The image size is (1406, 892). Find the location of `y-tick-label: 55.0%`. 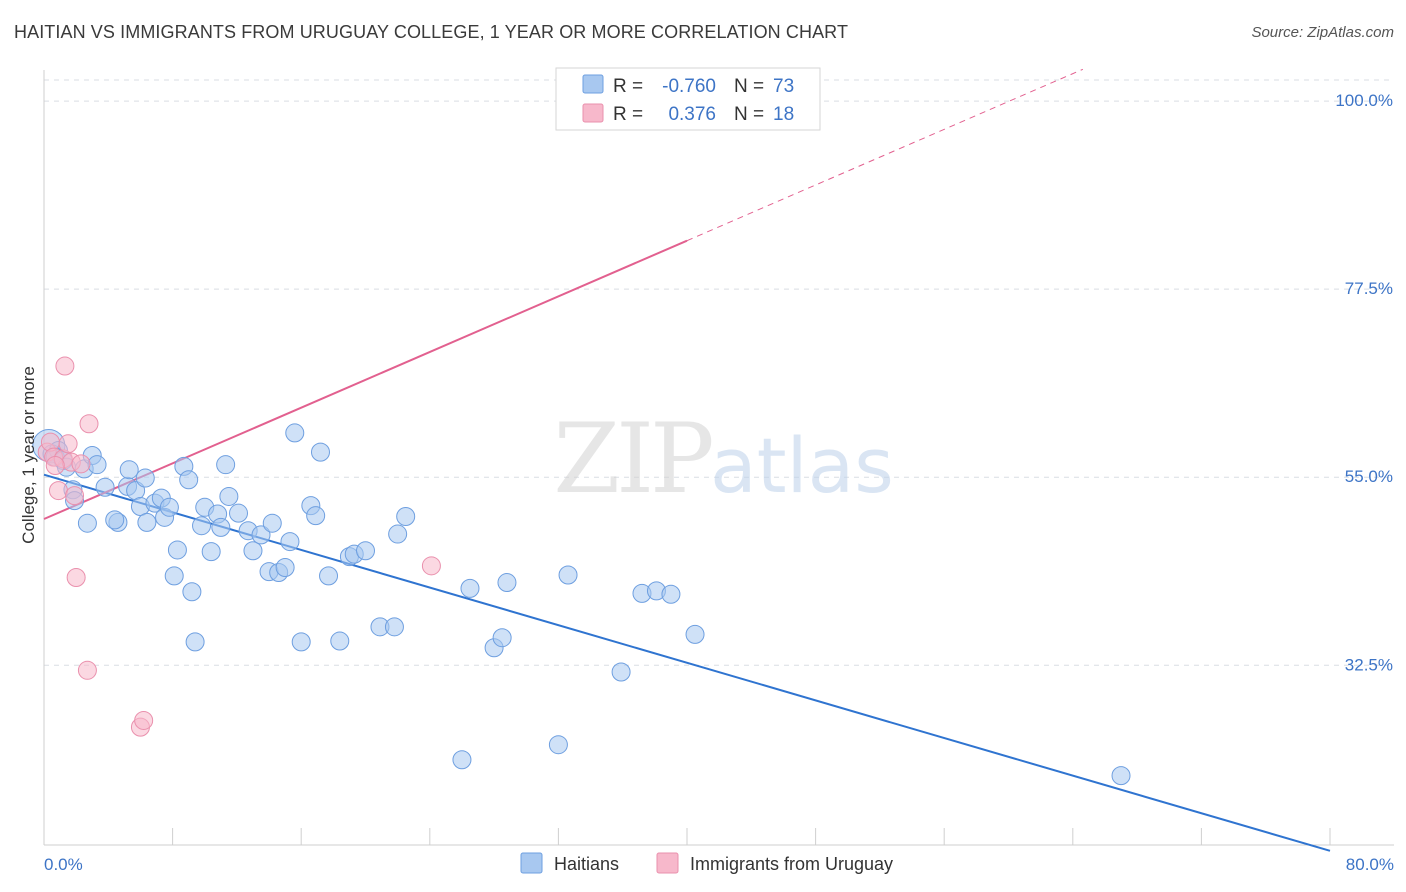

y-tick-label: 55.0% is located at coordinates (1369, 476).